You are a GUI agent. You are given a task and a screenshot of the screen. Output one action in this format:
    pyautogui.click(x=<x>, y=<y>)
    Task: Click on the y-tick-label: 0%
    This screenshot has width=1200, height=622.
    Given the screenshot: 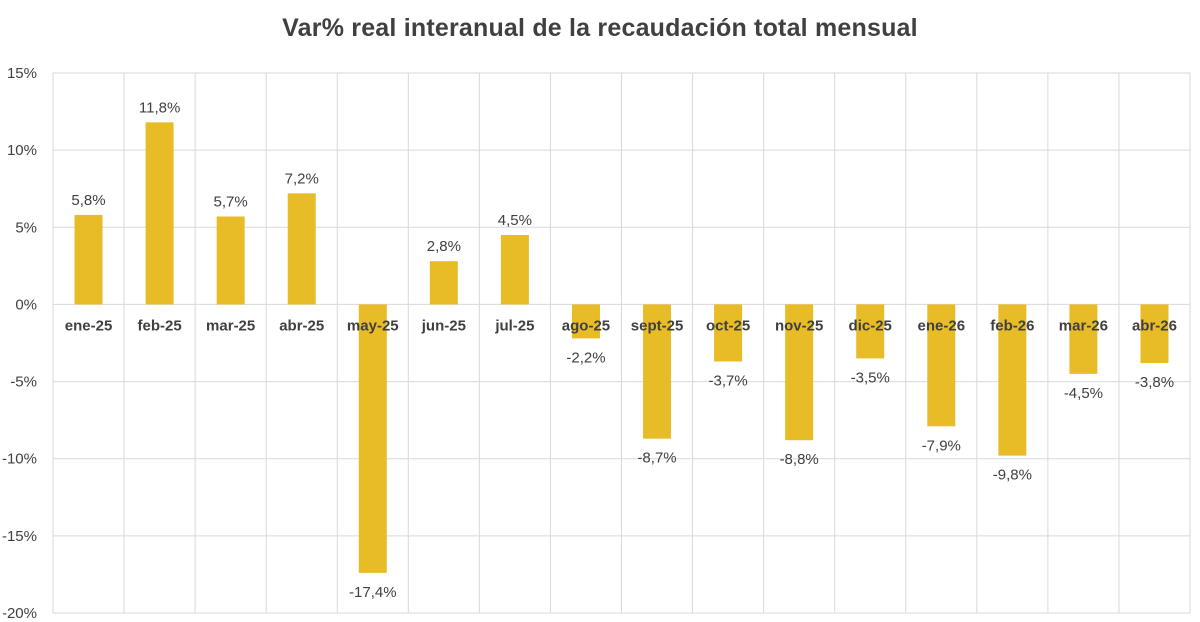 What is the action you would take?
    pyautogui.click(x=26, y=304)
    